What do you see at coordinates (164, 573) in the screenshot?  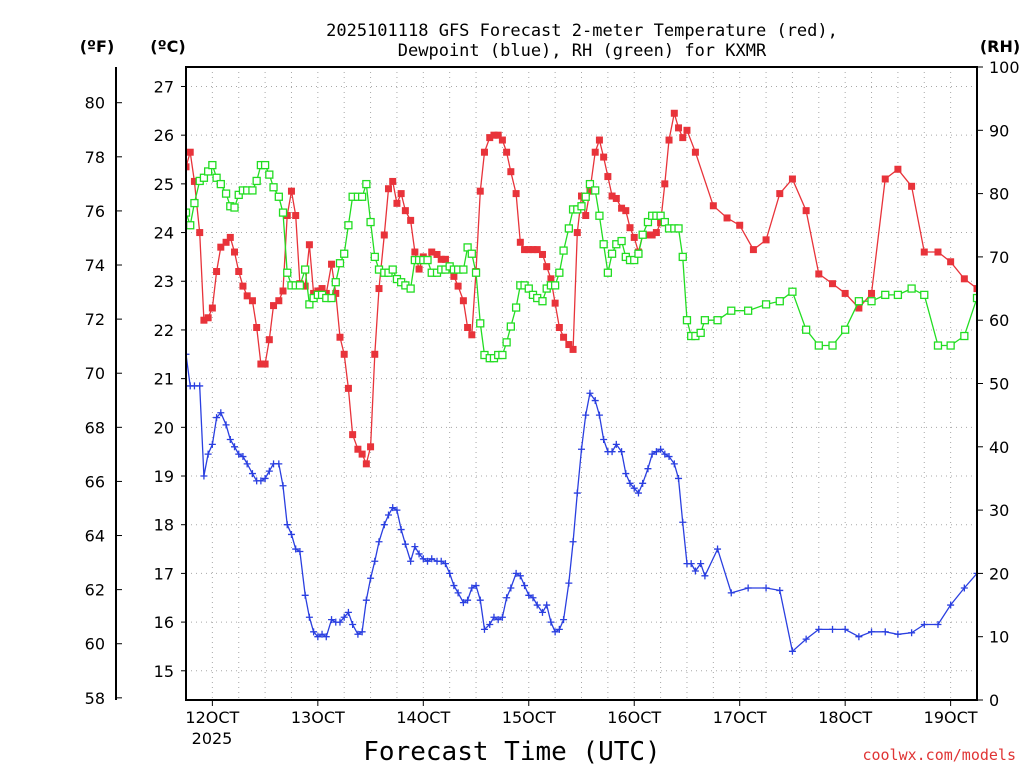 I see `celsius-tick-label: 17` at bounding box center [164, 573].